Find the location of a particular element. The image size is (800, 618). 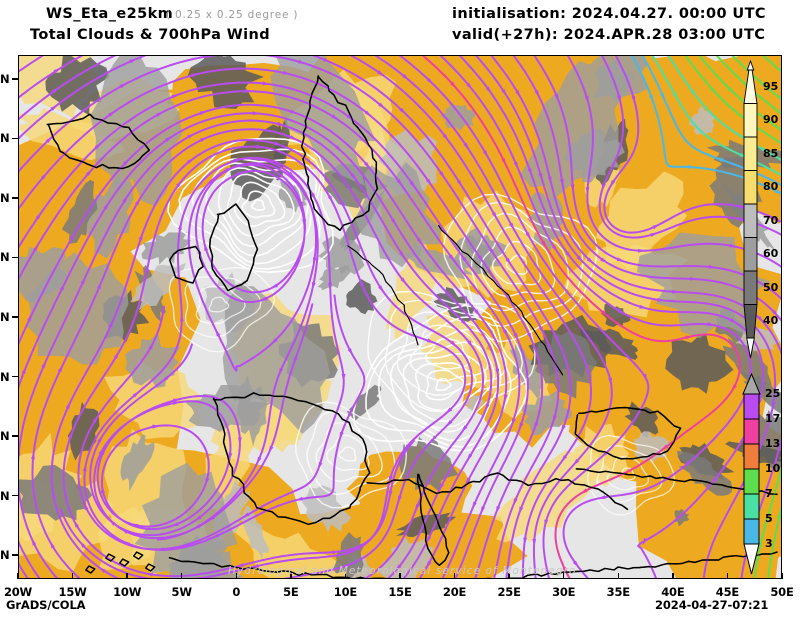

cloud-cover-colorbar is located at coordinates (750, 209).